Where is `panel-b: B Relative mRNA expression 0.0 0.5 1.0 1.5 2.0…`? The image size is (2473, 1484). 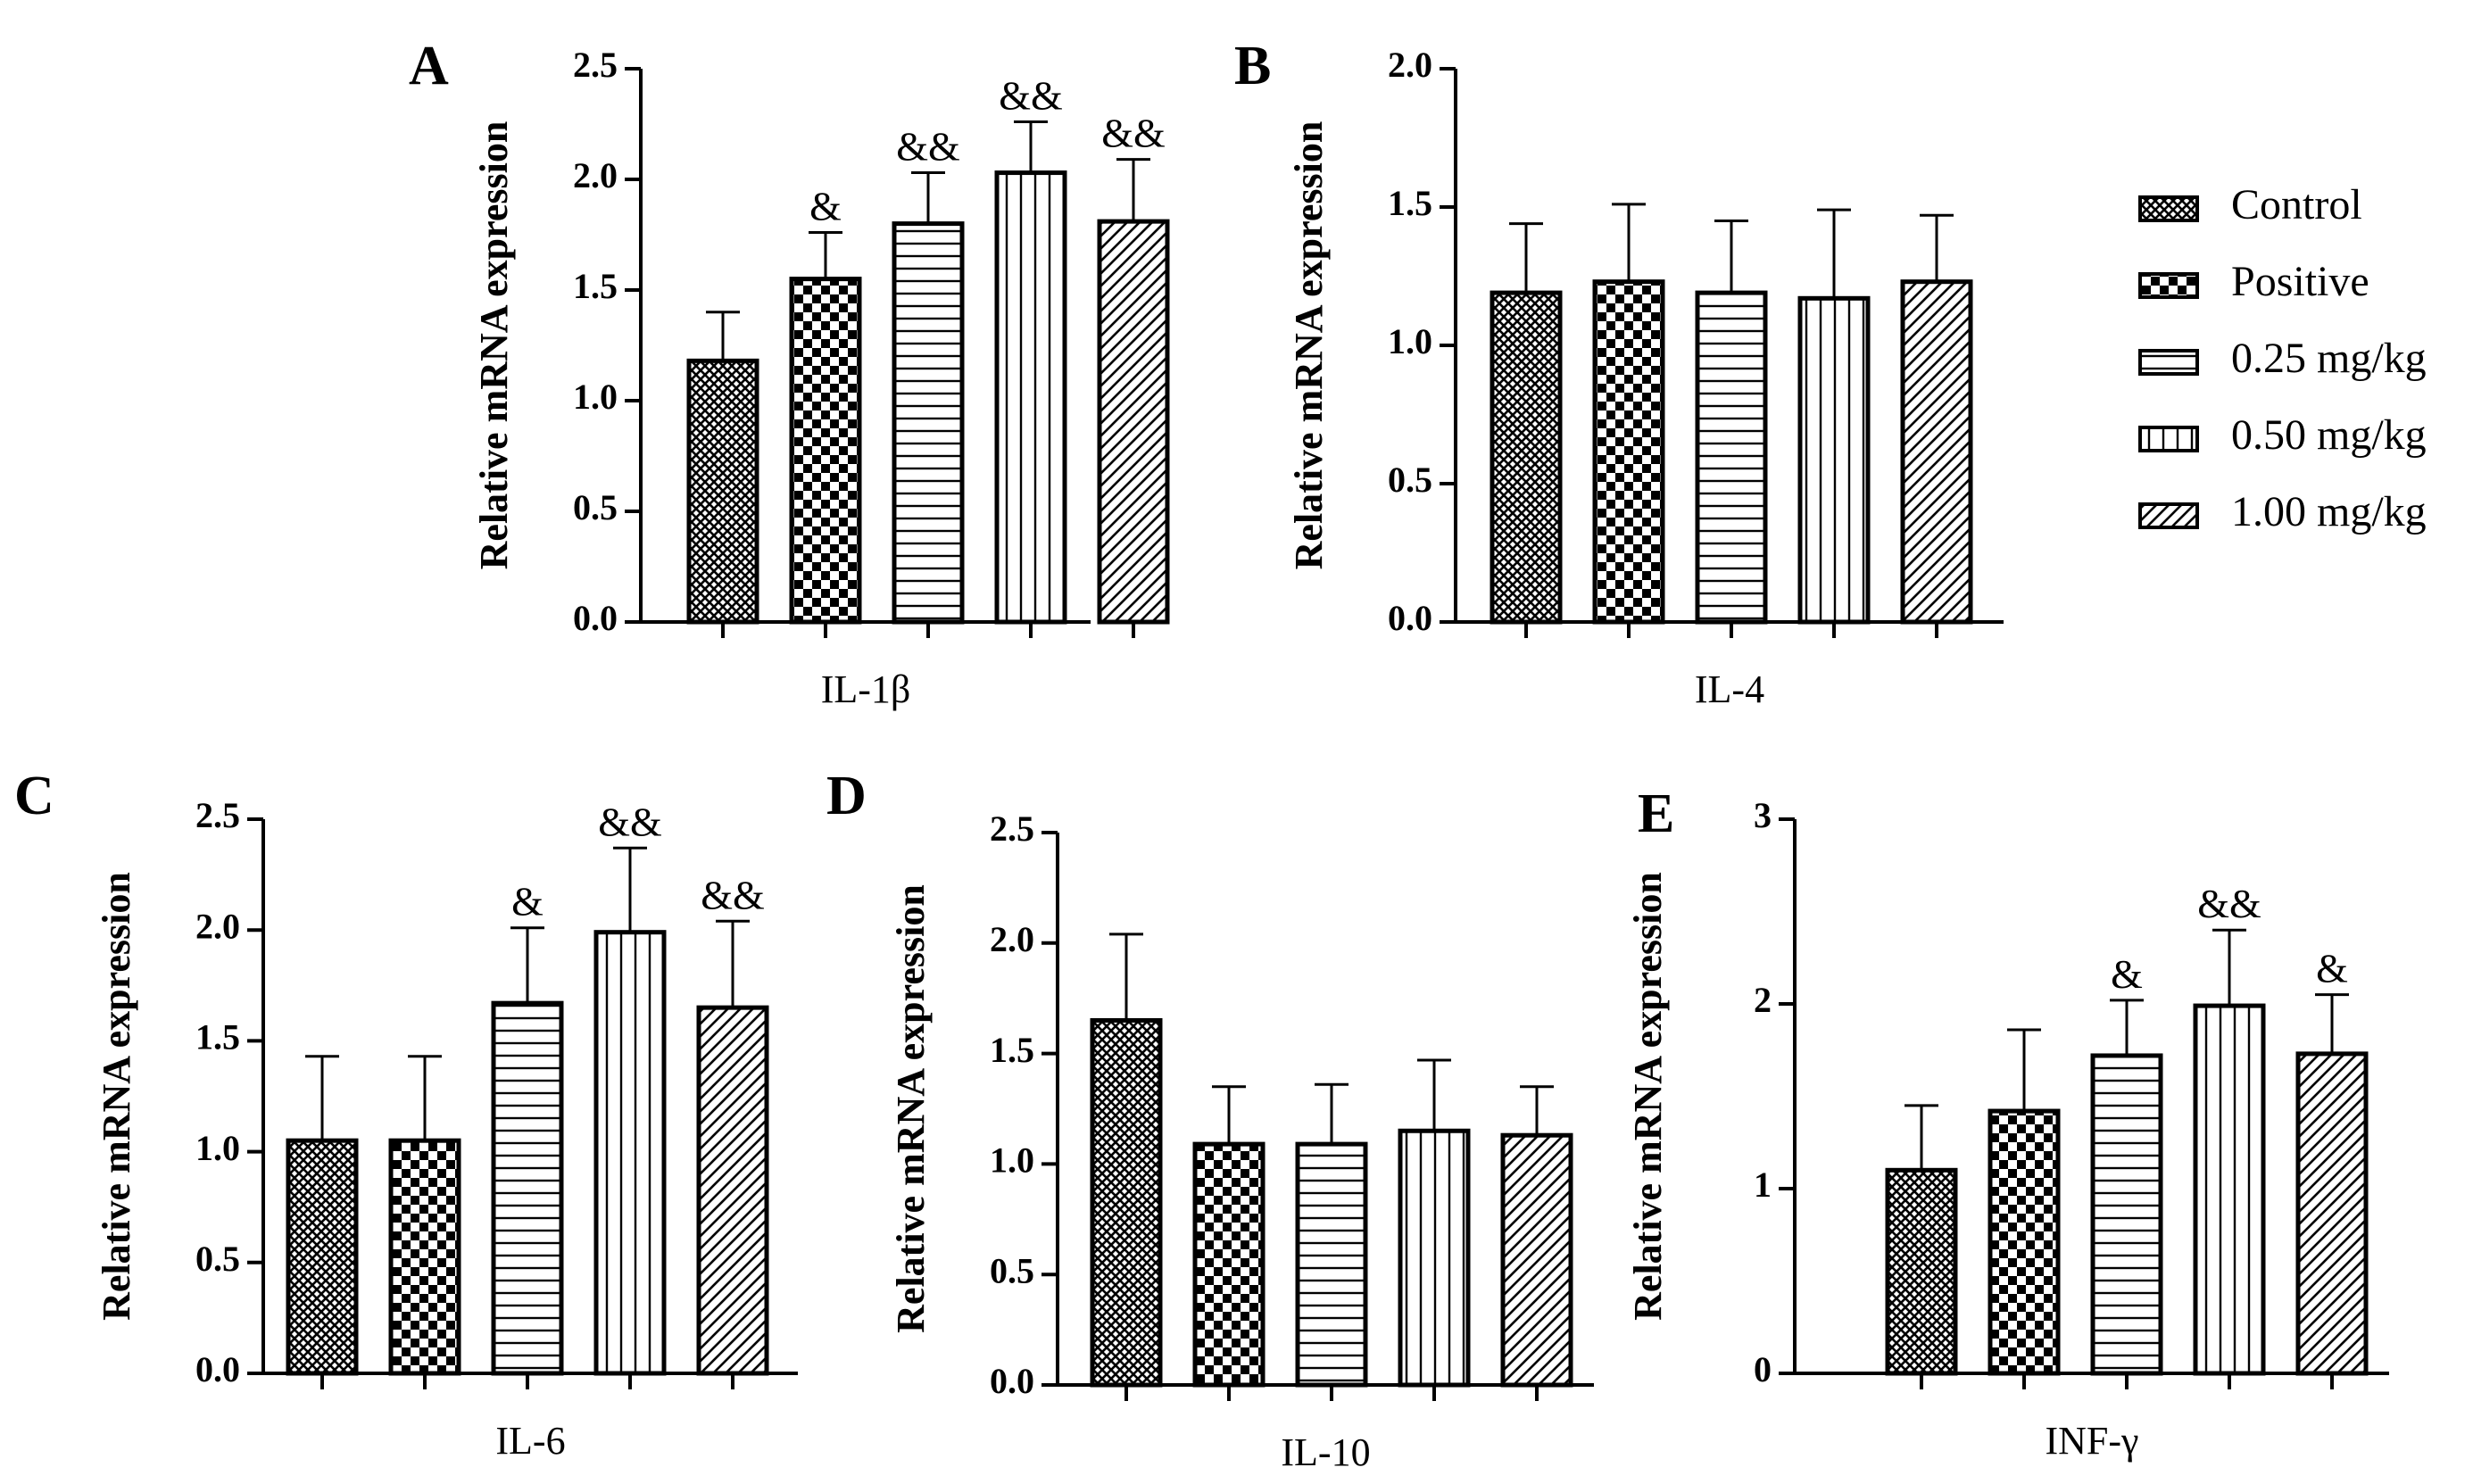
panel-b: B Relative mRNA expression 0.0 0.5 1.0 1.5 2.0… is located at coordinates (1619, 373).